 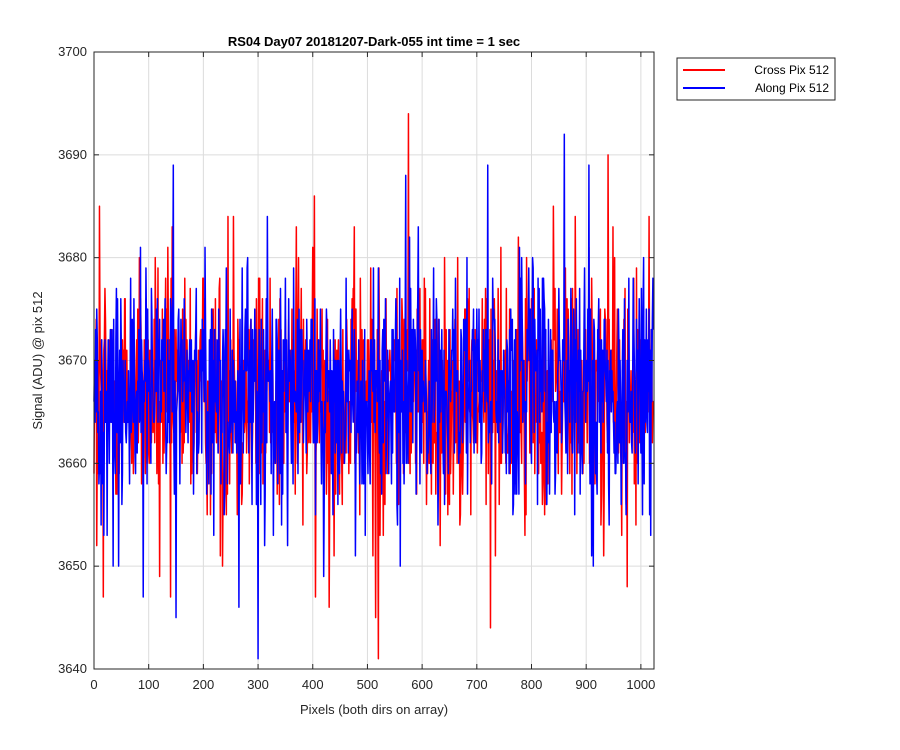 I want to click on legend-label: Cross Pix 512, so click(x=791, y=70).